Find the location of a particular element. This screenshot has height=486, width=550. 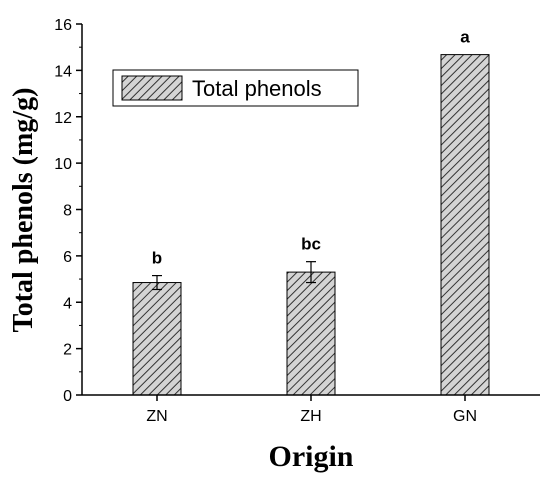

y-tick-label-8: 8 is located at coordinates (67, 211).